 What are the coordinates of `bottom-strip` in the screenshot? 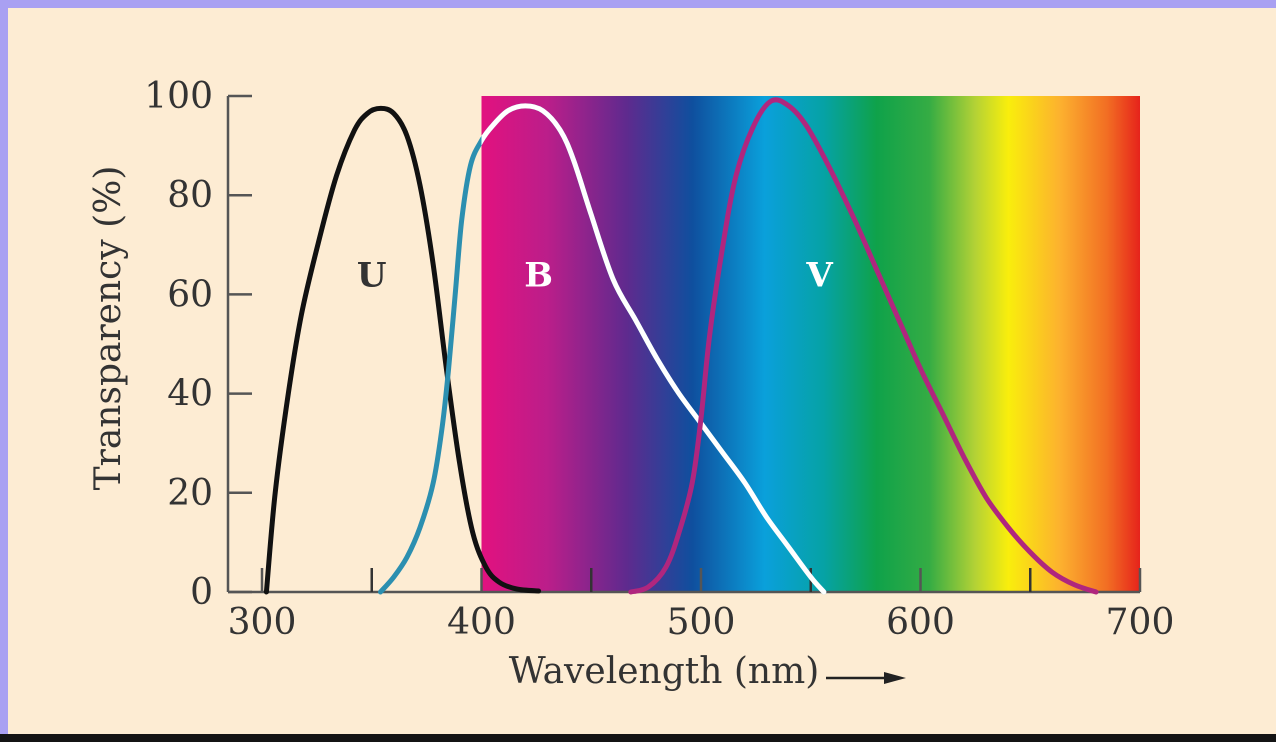 It's located at (638, 738).